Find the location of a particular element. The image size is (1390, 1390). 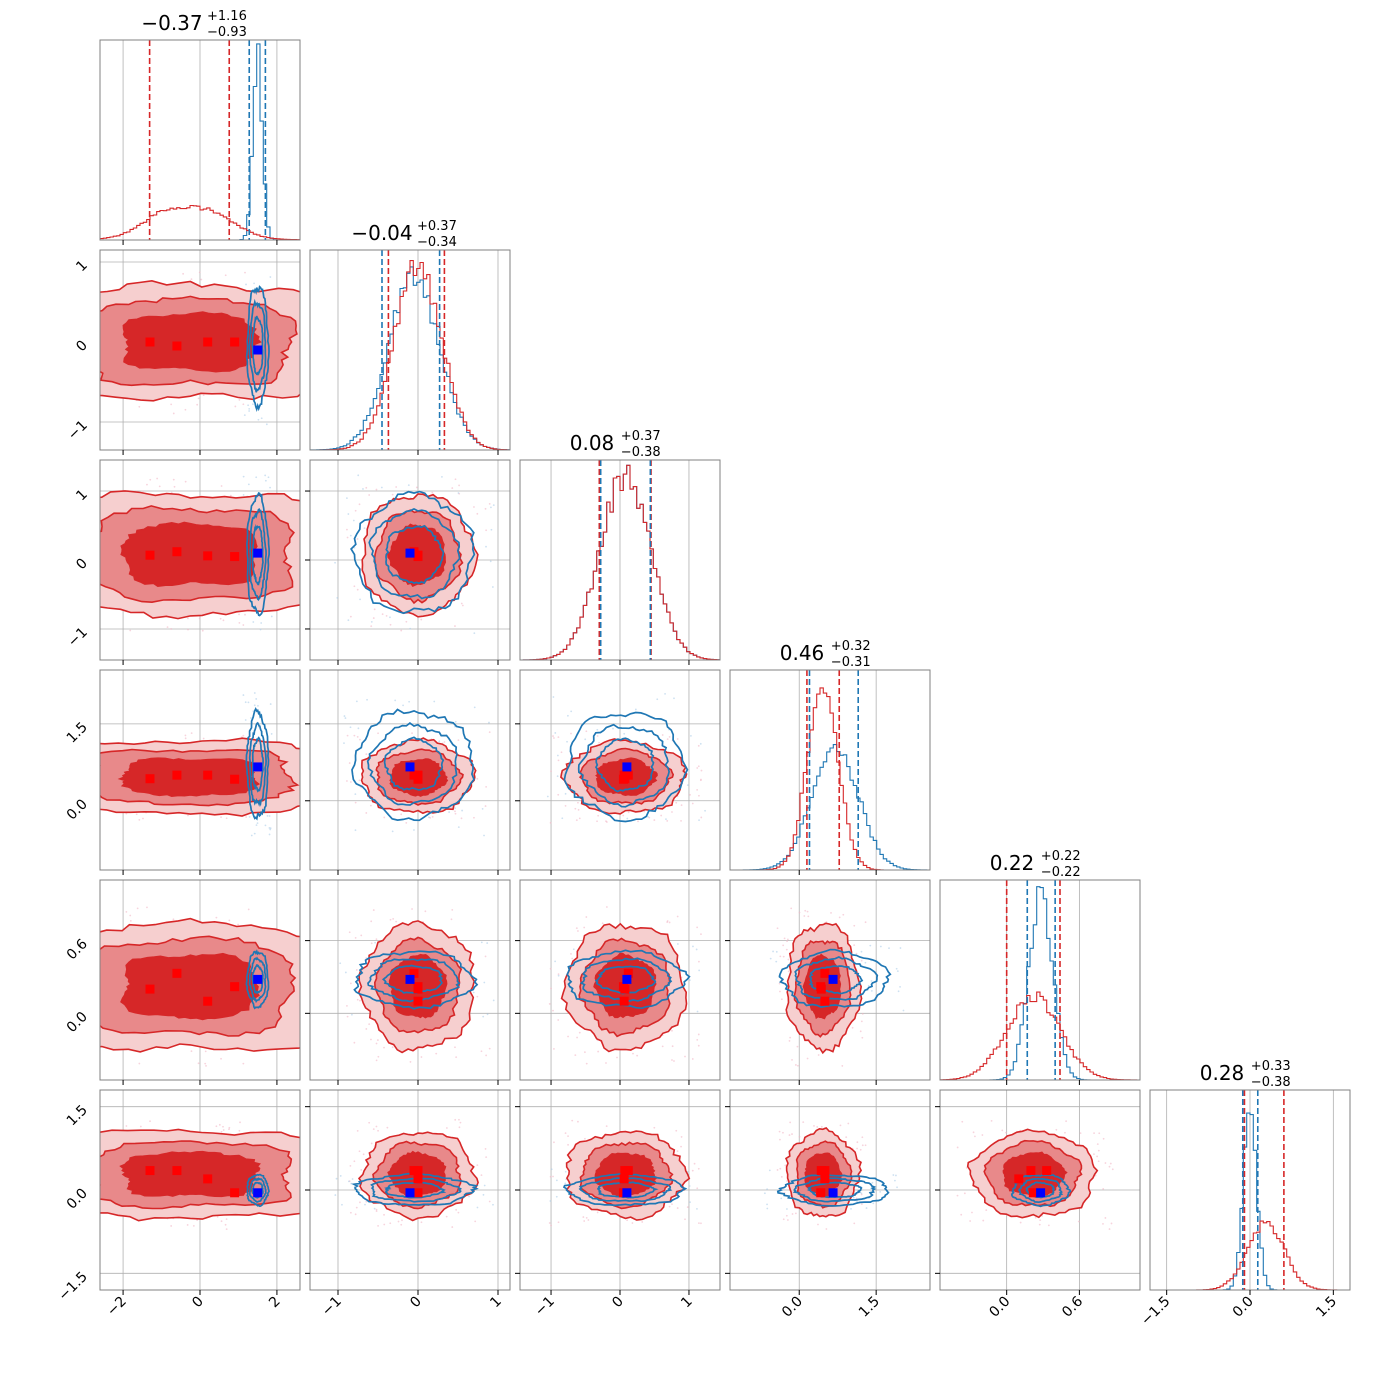

x-tick-label: −1 is located at coordinates (332, 1307).